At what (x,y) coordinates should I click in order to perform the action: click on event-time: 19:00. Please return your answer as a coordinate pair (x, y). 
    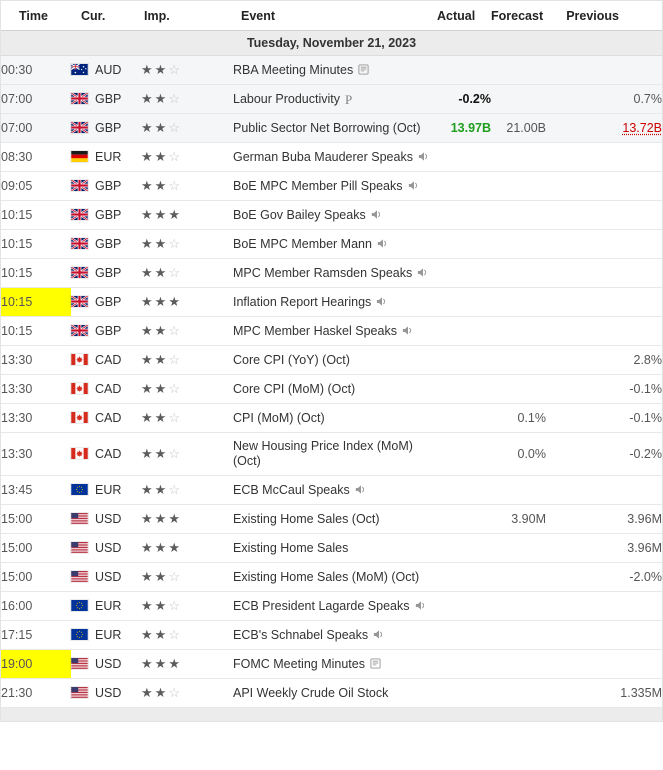
    Looking at the image, I should click on (17, 663).